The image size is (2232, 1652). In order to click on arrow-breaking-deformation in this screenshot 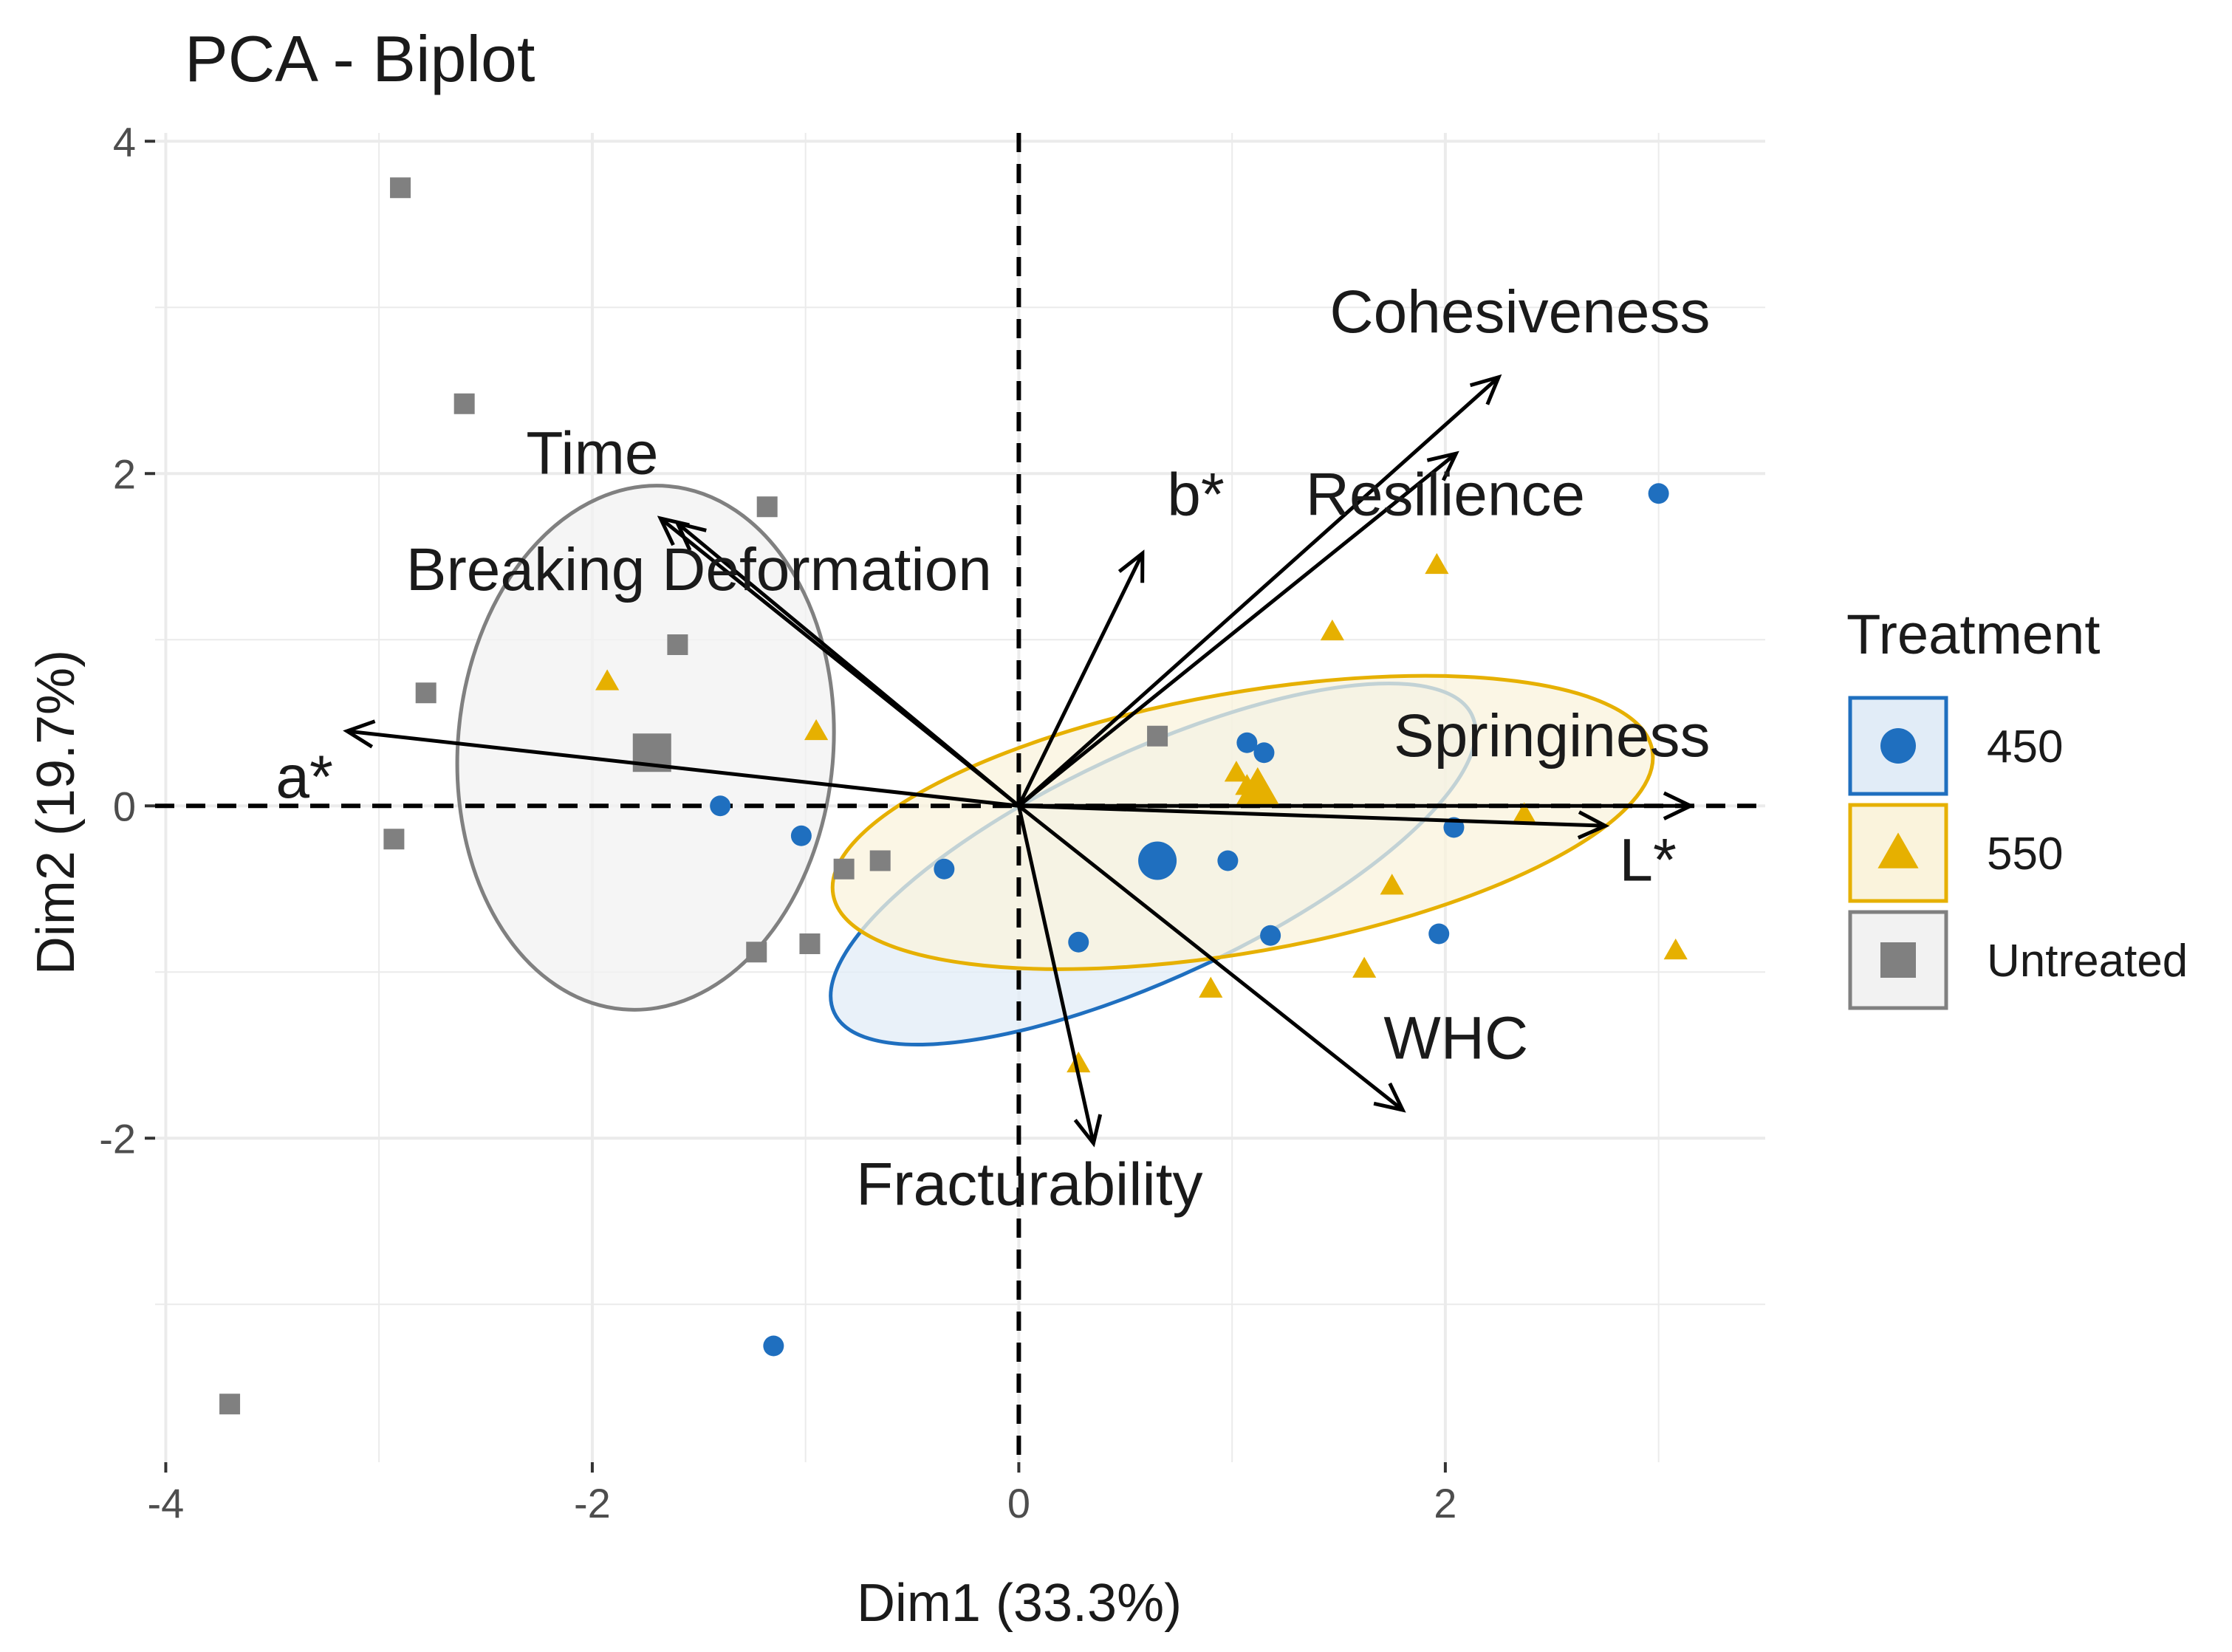, I will do `click(848, 664)`.